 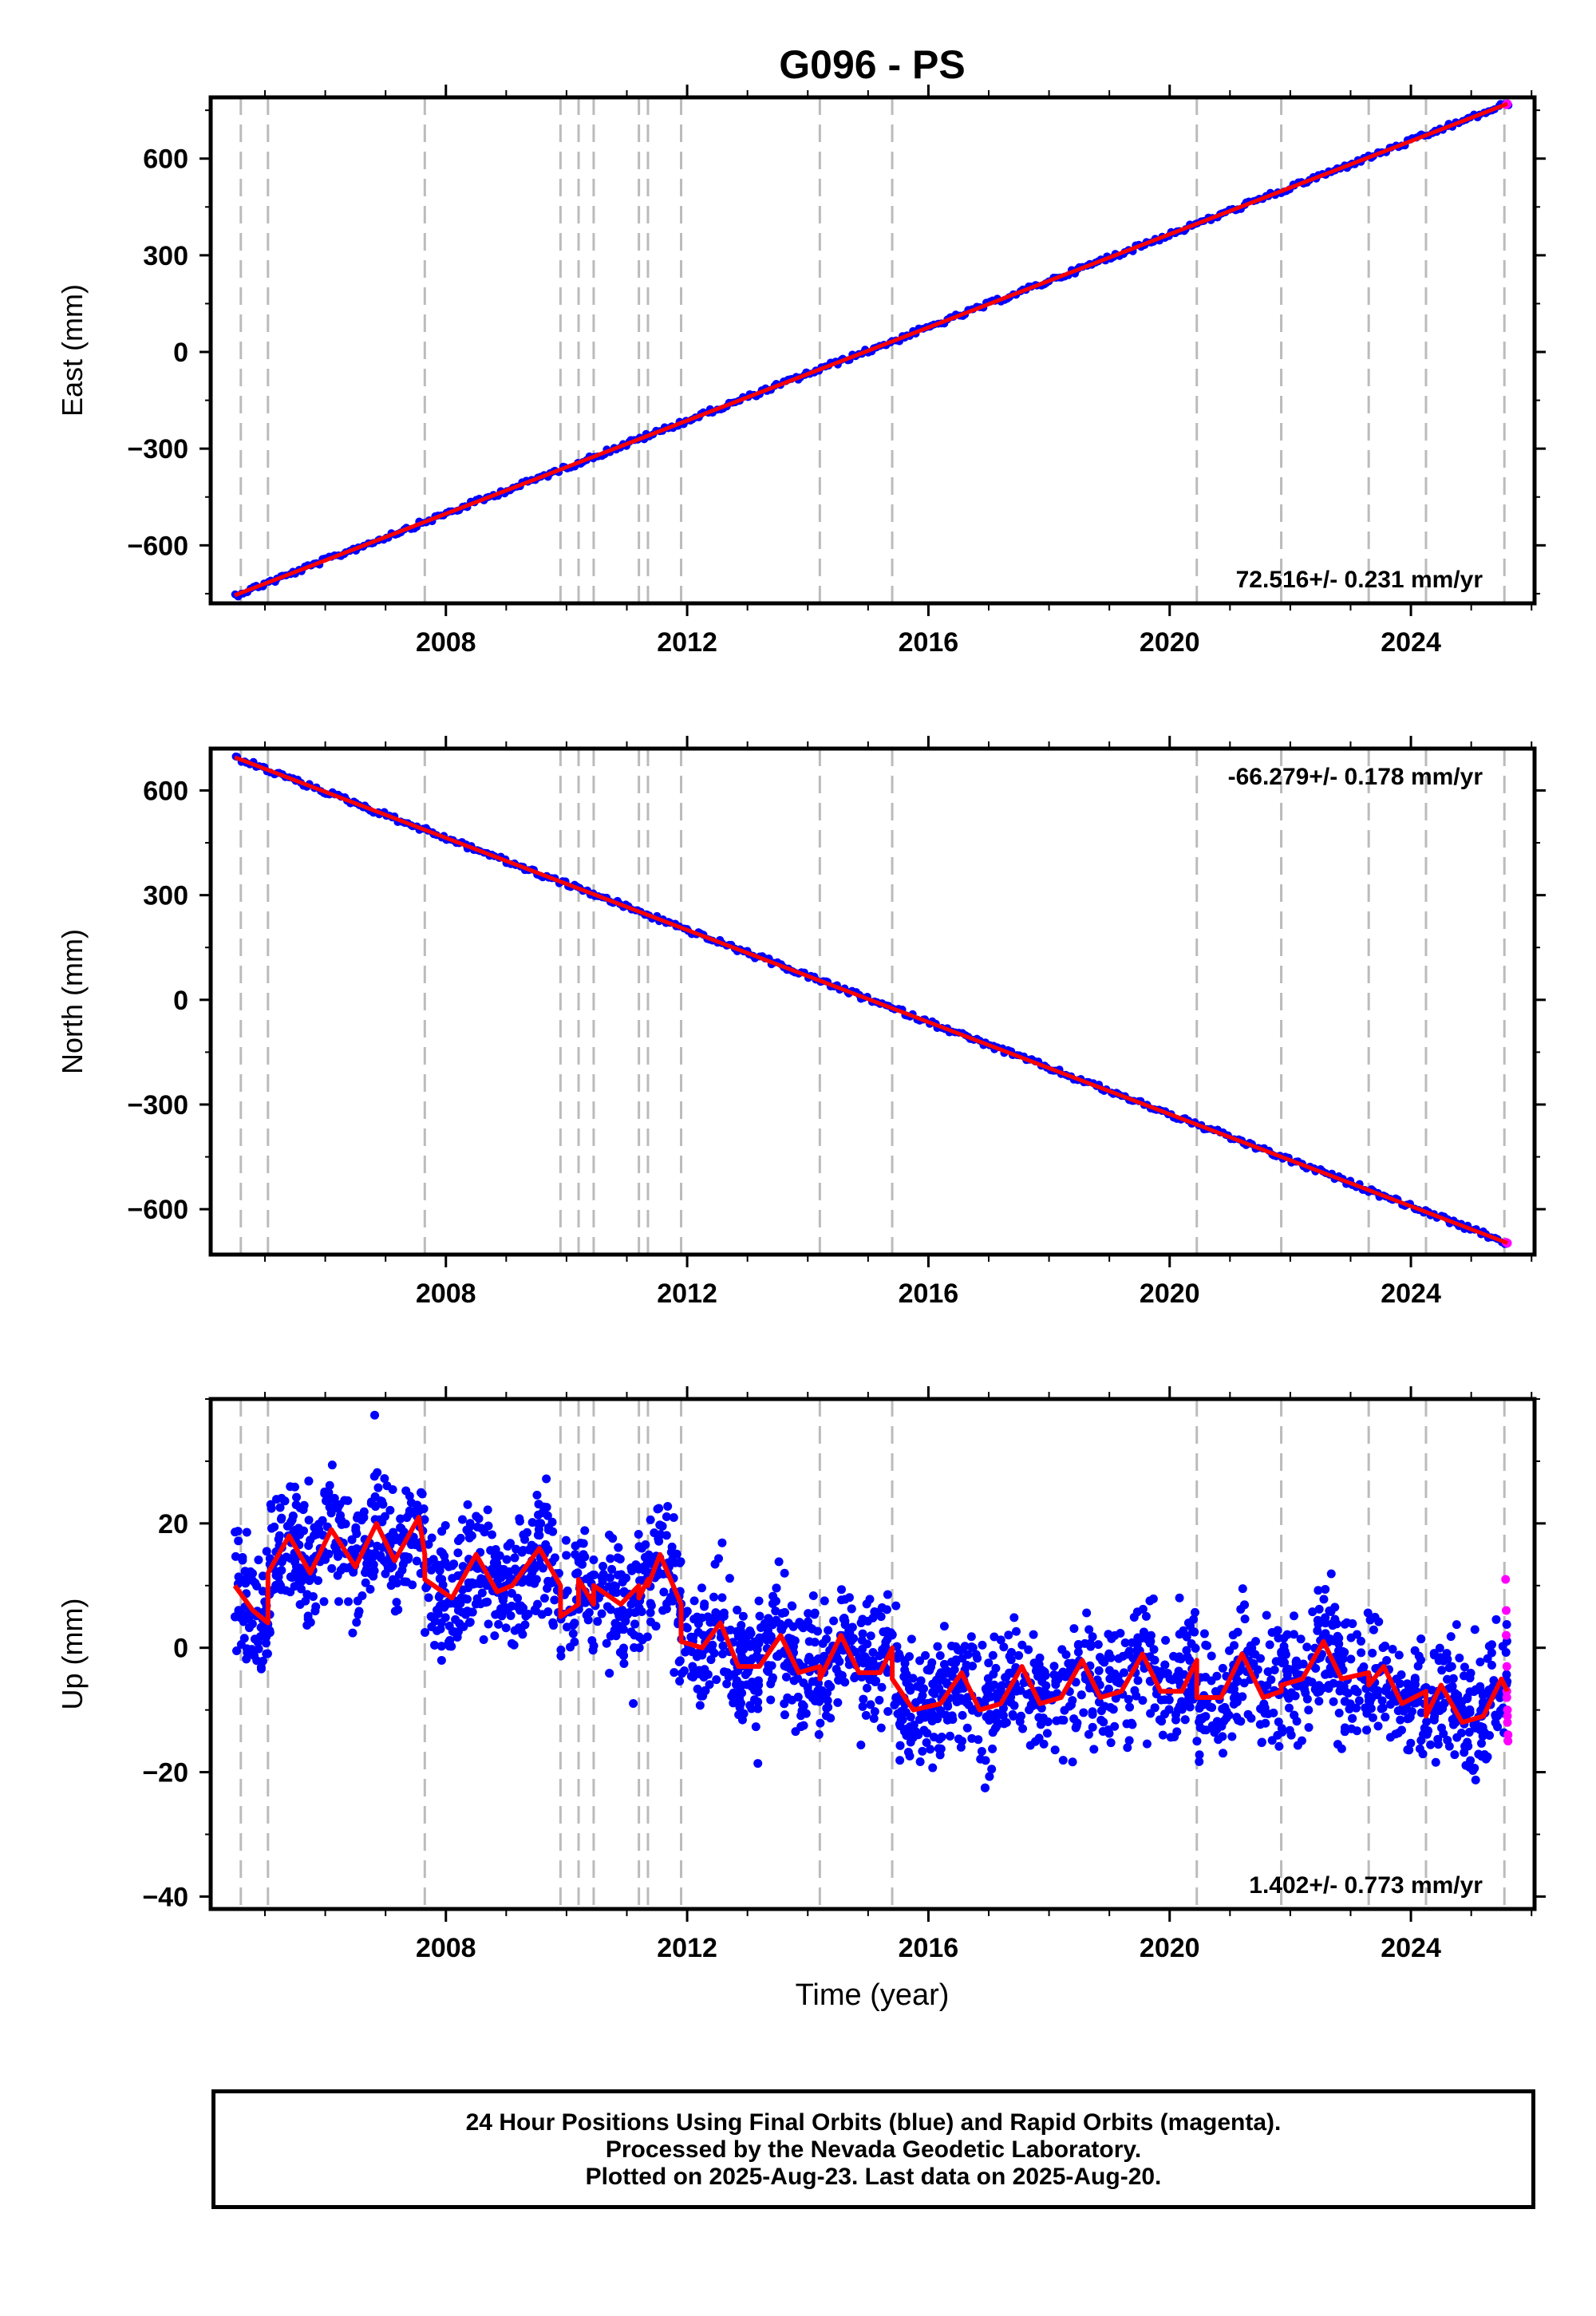 What do you see at coordinates (1411, 1948) in the screenshot?
I see `x-tick-label: 2024` at bounding box center [1411, 1948].